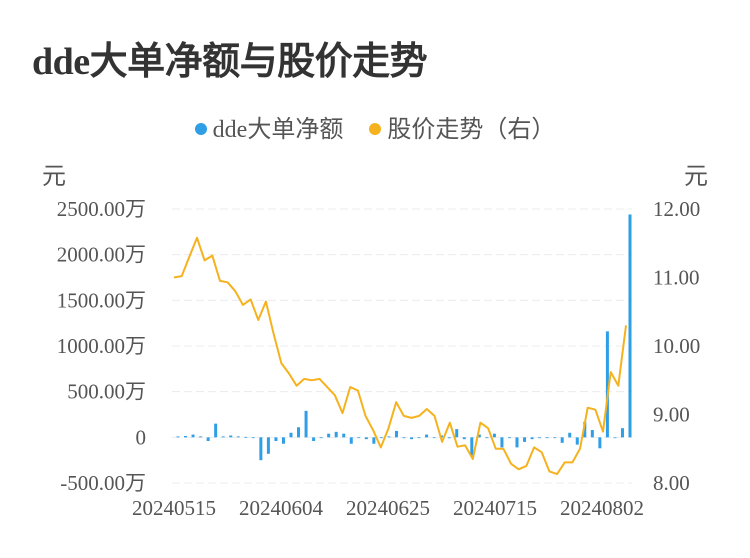 The image size is (750, 558). Describe the element at coordinates (103, 483) in the screenshot. I see `y-left-tick-label: -500.00万` at that location.